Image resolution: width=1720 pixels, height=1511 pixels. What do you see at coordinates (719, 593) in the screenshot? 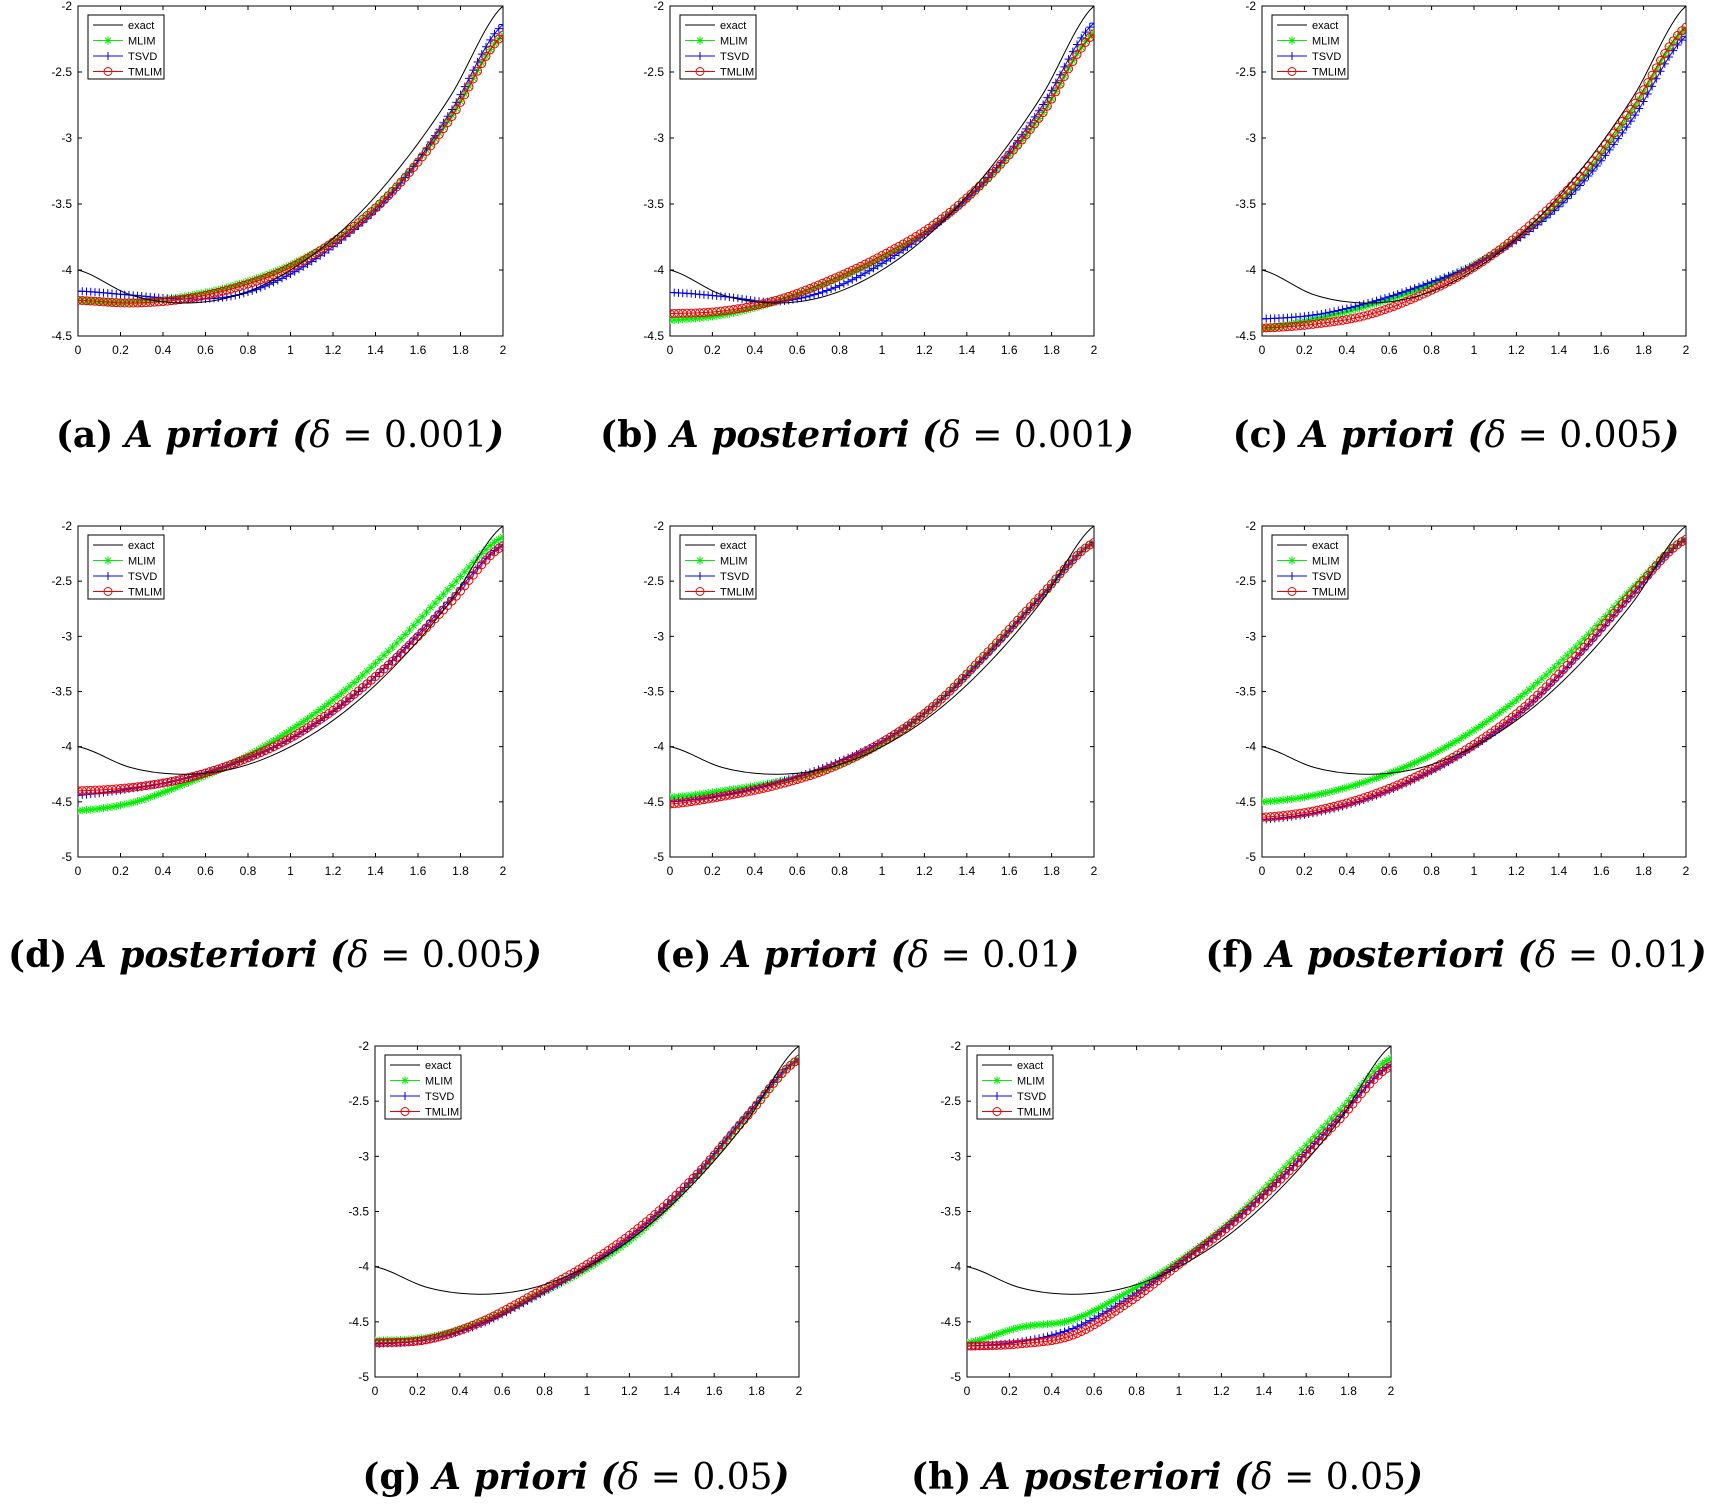
I see `legend-entry-tmlim: TMLIM` at bounding box center [719, 593].